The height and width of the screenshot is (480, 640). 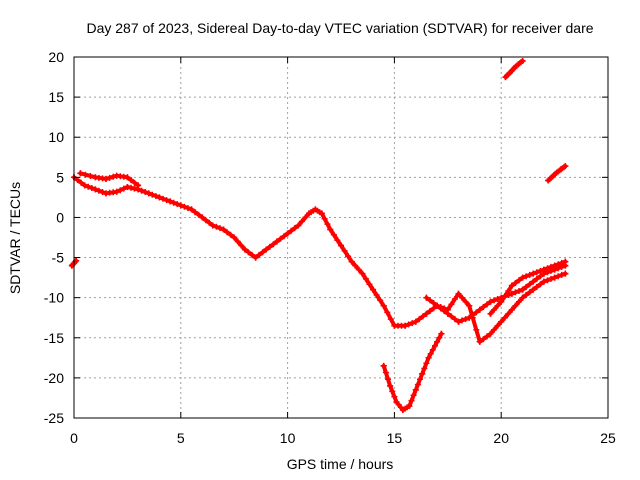 I want to click on y-tick-label: 5, so click(x=60, y=177).